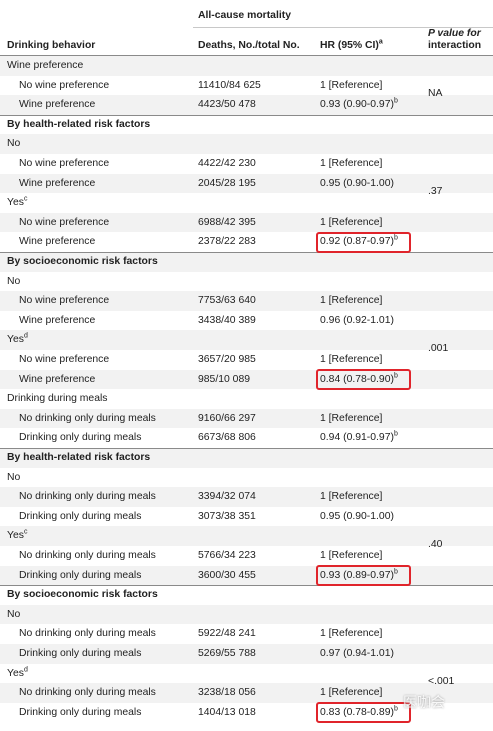 The height and width of the screenshot is (731, 493). What do you see at coordinates (227, 497) in the screenshot?
I see `deaths-cell: 3394/32 074` at bounding box center [227, 497].